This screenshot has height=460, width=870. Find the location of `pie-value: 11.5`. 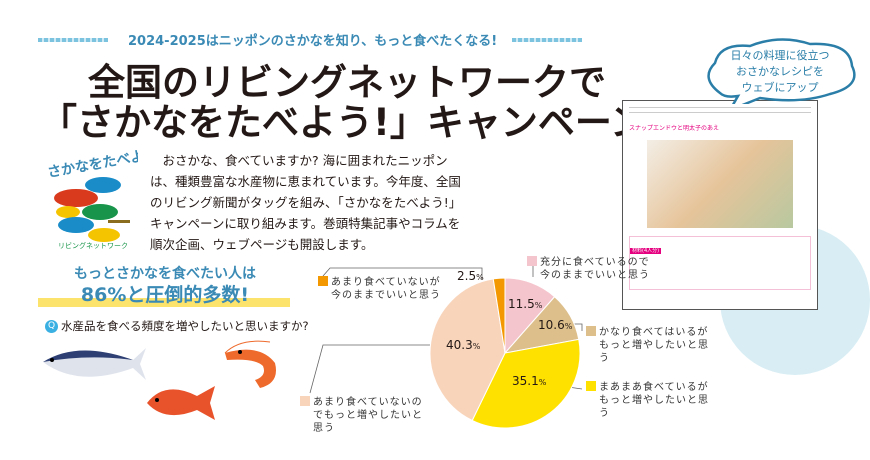

pie-value: 11.5 is located at coordinates (521, 304).